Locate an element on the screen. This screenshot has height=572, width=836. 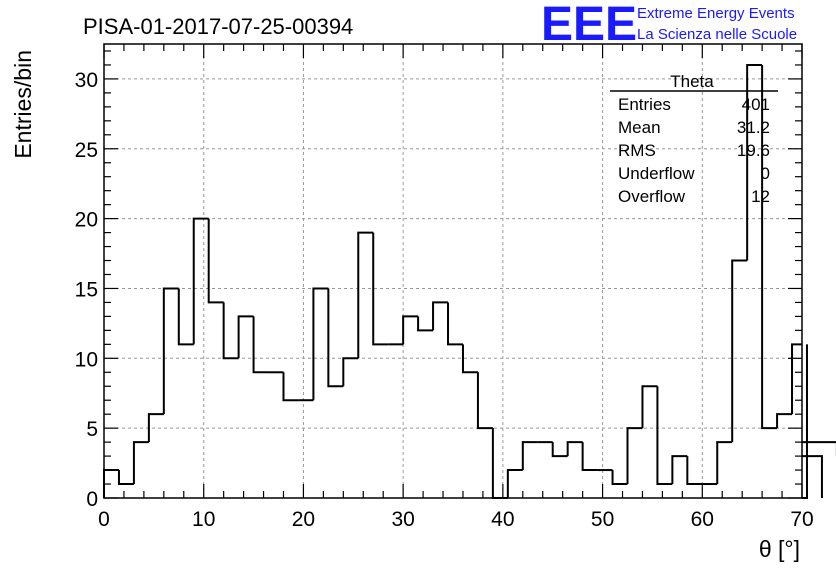
x-tick-label: 0 is located at coordinates (104, 519).